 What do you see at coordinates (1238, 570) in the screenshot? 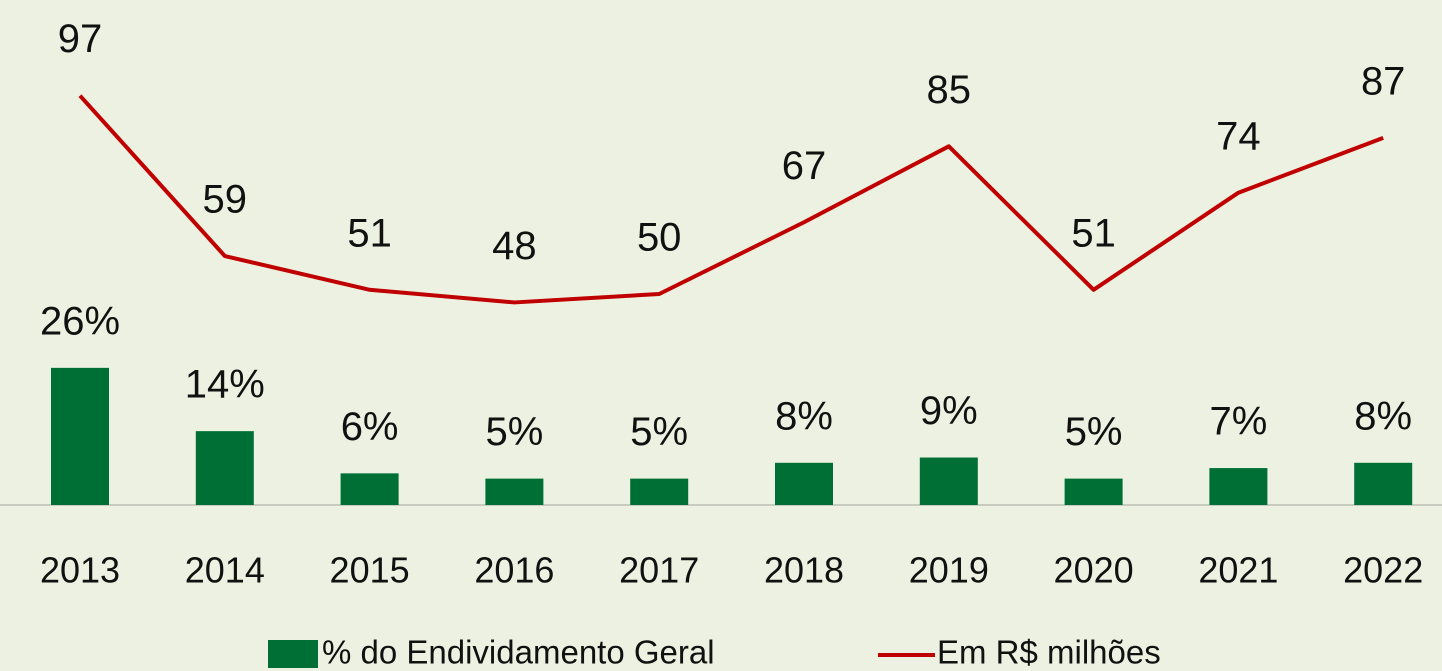
I see `x-tick-label: 2021` at bounding box center [1238, 570].